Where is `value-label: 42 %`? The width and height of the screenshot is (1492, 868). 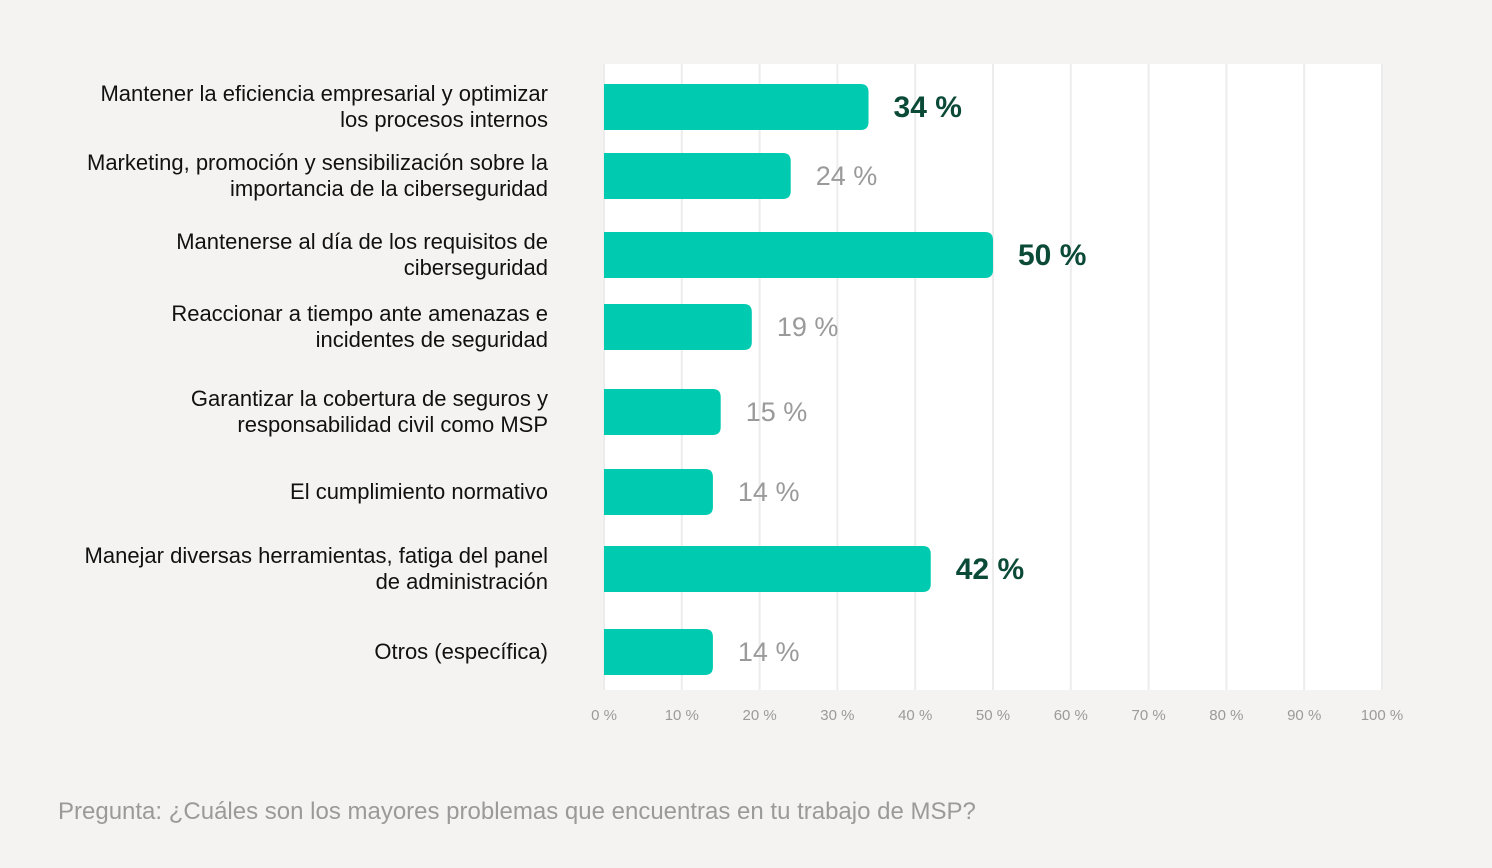 value-label: 42 % is located at coordinates (990, 569).